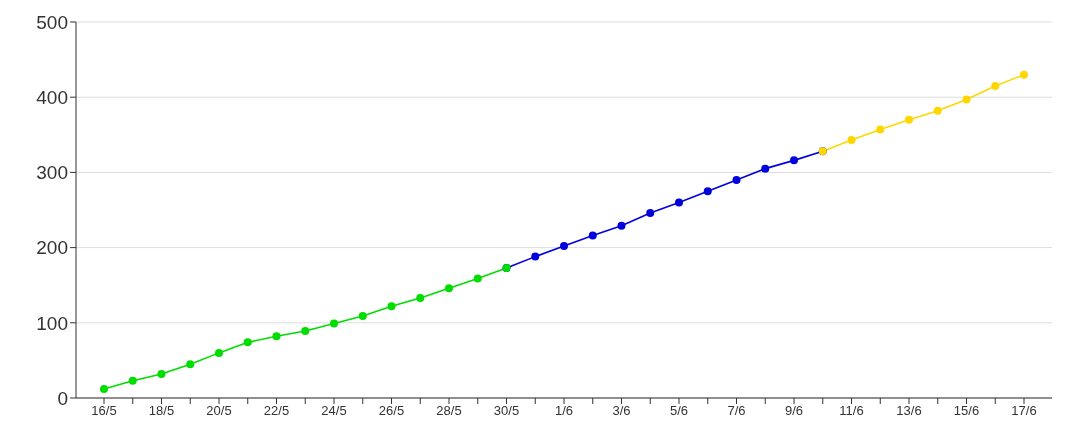 The image size is (1078, 441). I want to click on x-tick-label: 24/5, so click(334, 411).